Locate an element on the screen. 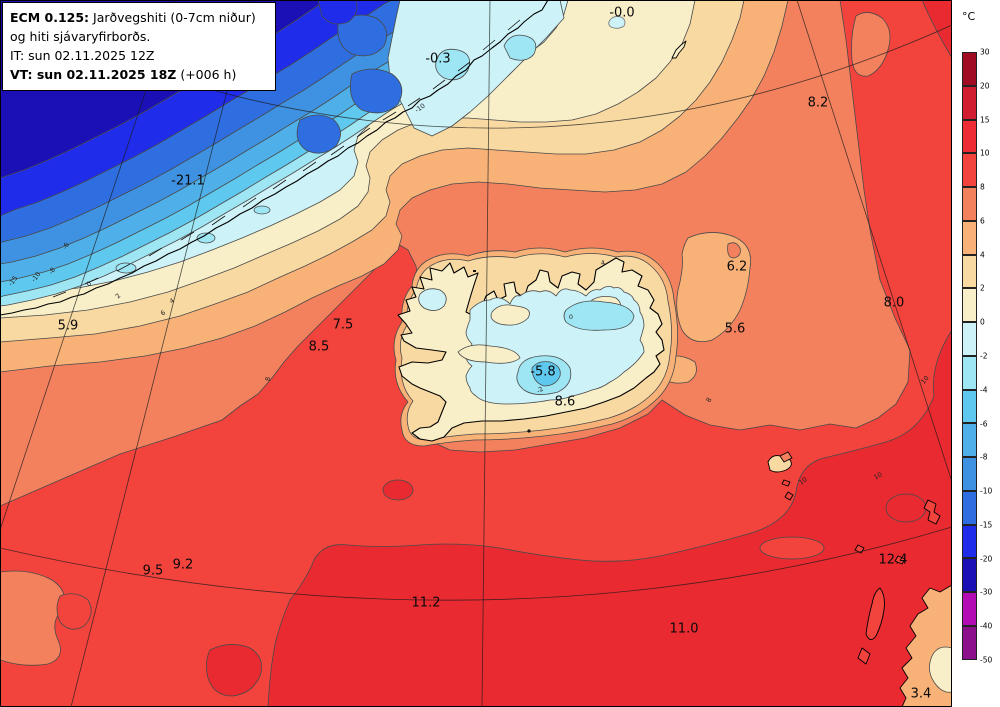 This screenshot has height=707, width=1000. colorbar-tick-label: -6 is located at coordinates (984, 424).